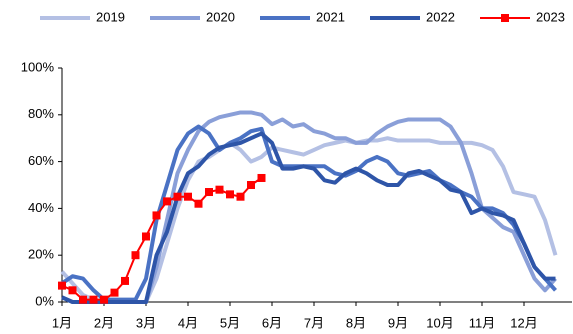  What do you see at coordinates (41, 160) in the screenshot?
I see `y-tick-label: 60%` at bounding box center [41, 160].